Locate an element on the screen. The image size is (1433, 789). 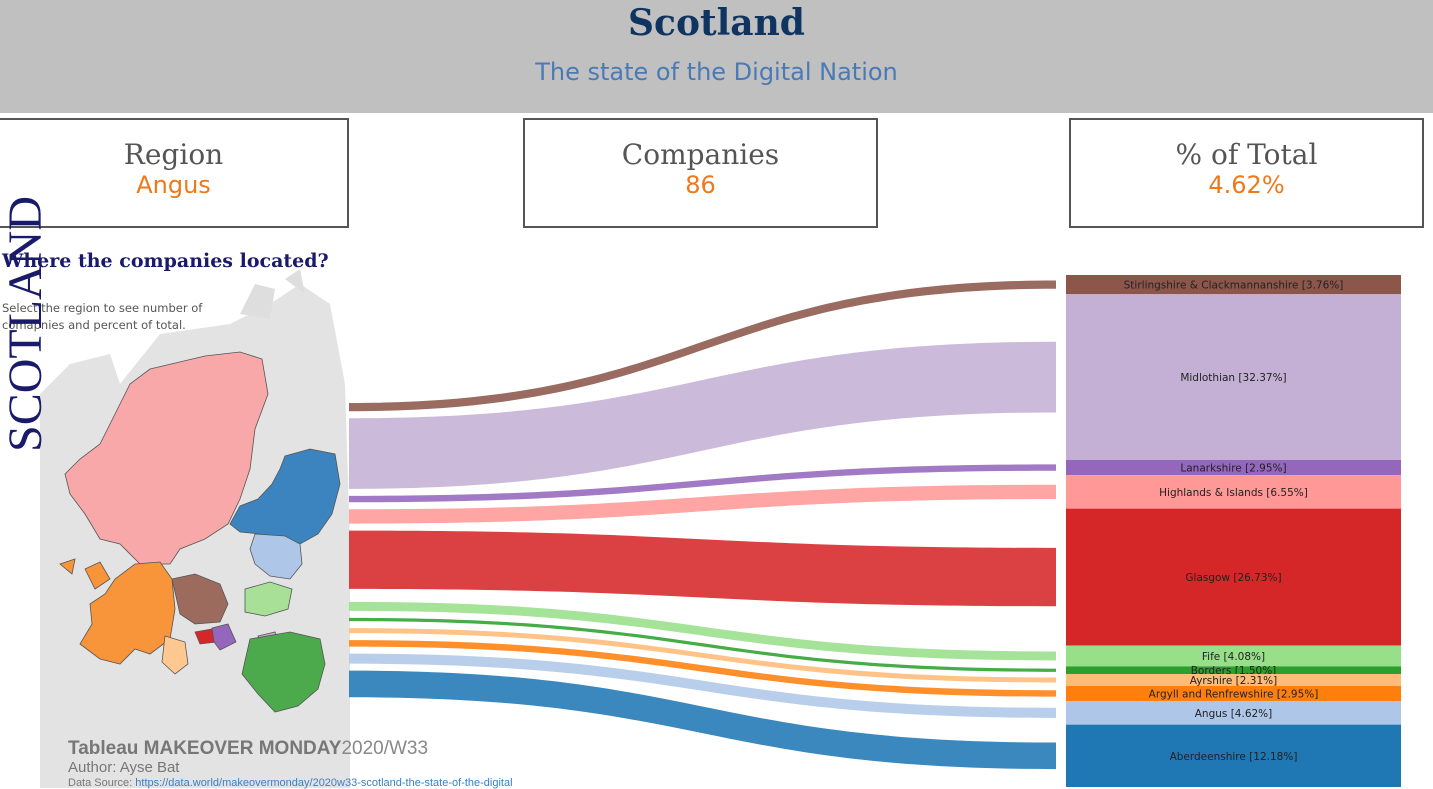
kpi-region-label: Region is located at coordinates (173, 154).